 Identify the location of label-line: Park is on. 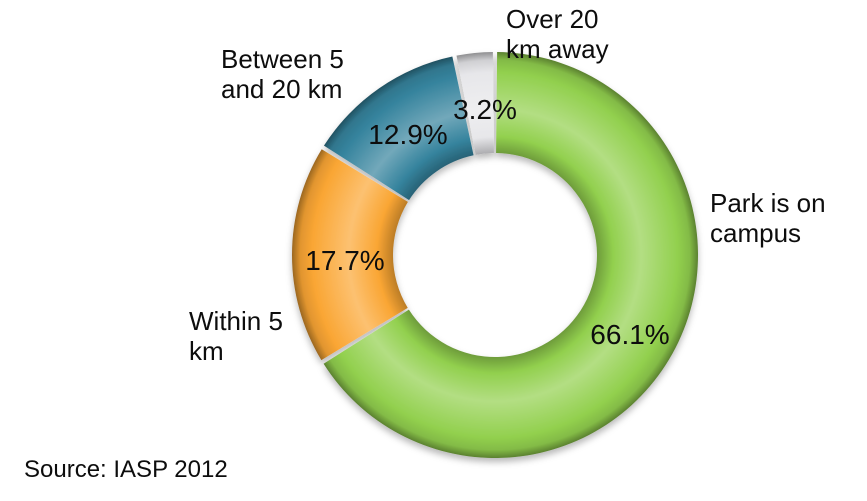
(768, 203).